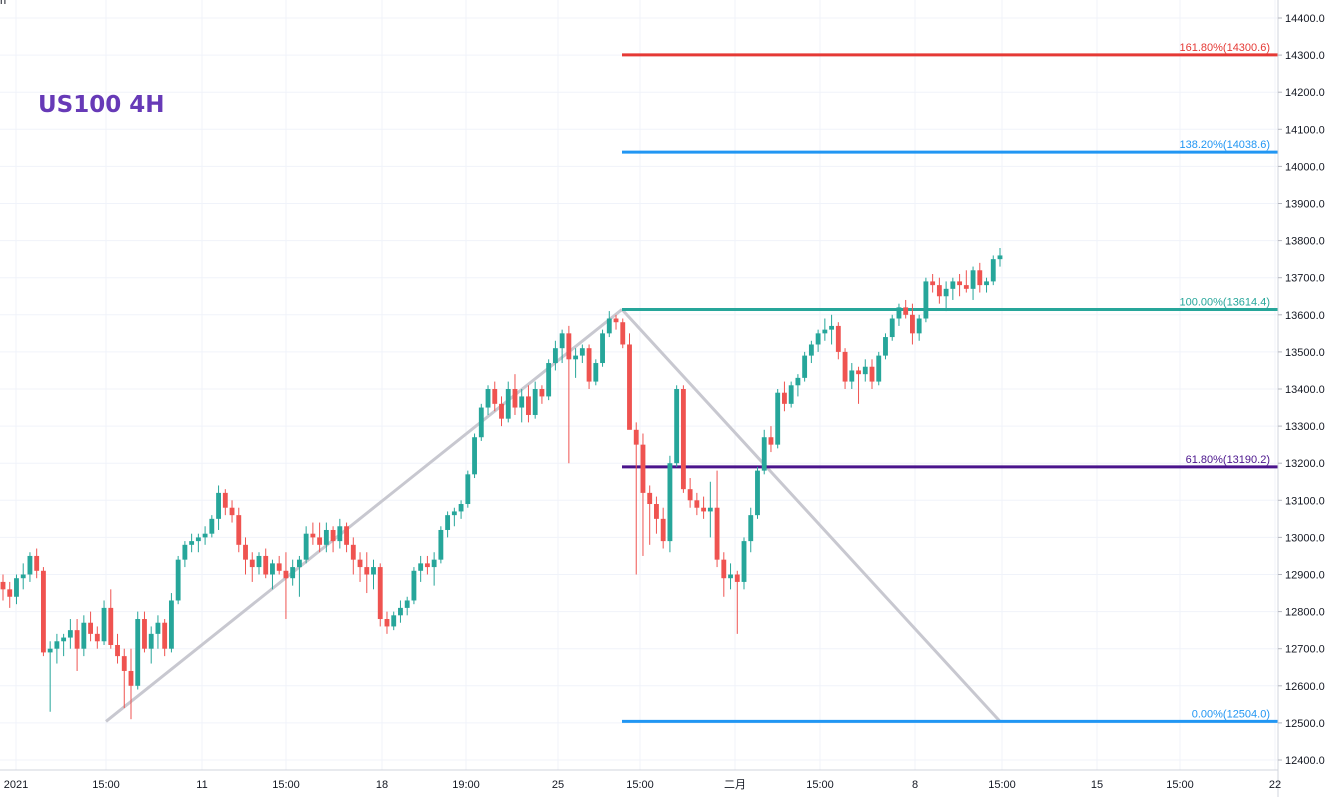 The height and width of the screenshot is (797, 1335). Describe the element at coordinates (915, 785) in the screenshot. I see `x-tick-label: 8` at that location.